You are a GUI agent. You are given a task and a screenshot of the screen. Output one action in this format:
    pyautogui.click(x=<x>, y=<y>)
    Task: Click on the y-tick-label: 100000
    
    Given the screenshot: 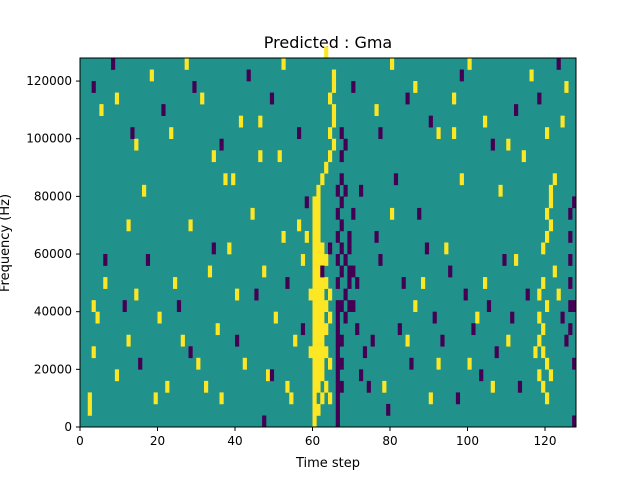 What is the action you would take?
    pyautogui.click(x=49, y=139)
    